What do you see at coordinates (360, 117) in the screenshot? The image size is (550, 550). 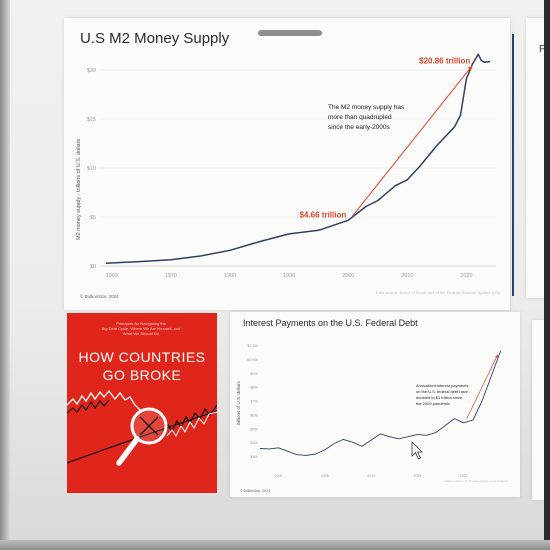 I see `m2-note-line-2: more than quadrupled` at bounding box center [360, 117].